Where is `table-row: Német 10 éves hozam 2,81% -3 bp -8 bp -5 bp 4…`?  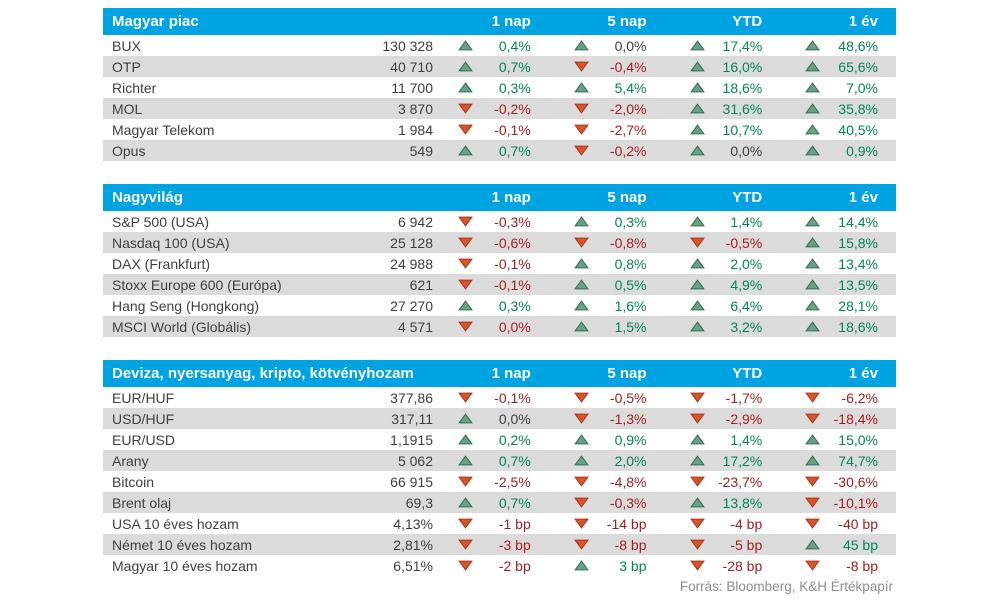
table-row: Német 10 éves hozam 2,81% -3 bp -8 bp -5 bp 4… is located at coordinates (499, 544).